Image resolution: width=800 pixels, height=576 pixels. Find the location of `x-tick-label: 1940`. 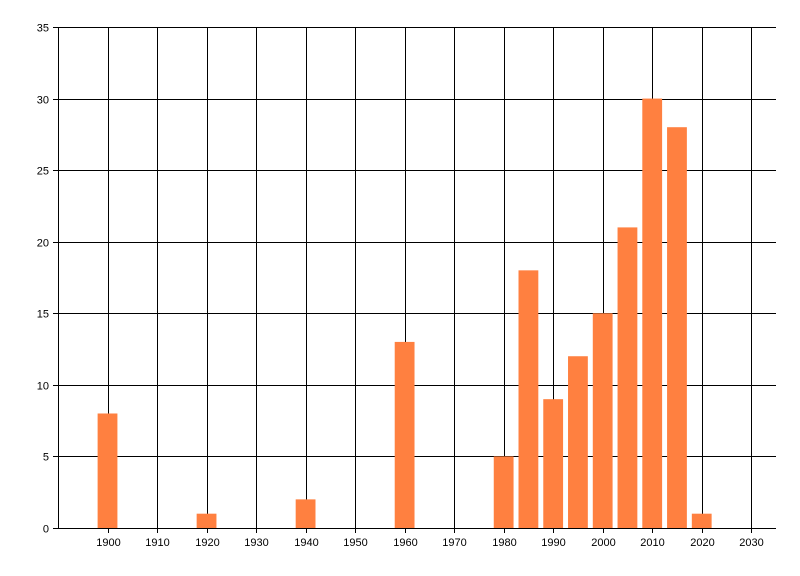

x-tick-label: 1940 is located at coordinates (306, 543).